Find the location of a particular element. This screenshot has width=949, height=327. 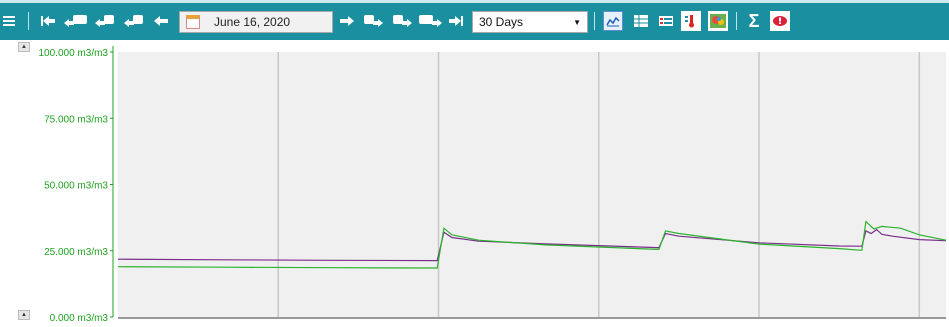

first-icon is located at coordinates (48, 21).